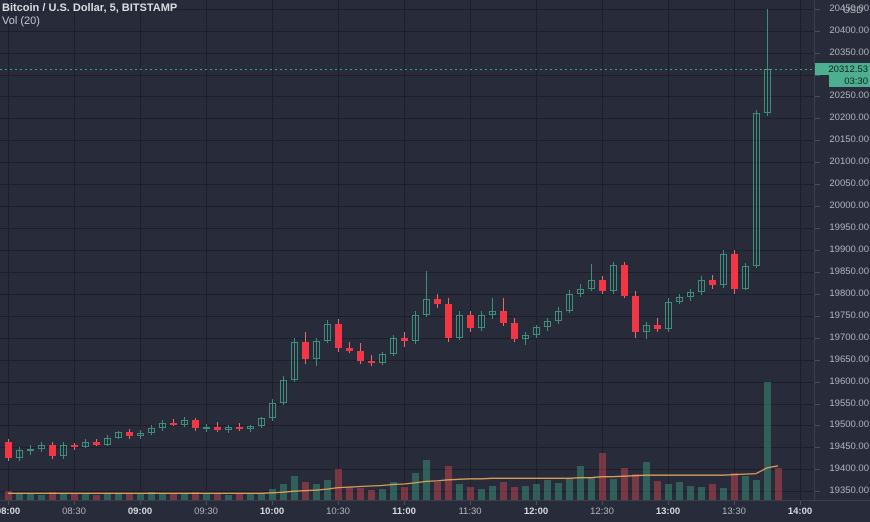 The height and width of the screenshot is (522, 870). Describe the element at coordinates (849, 140) in the screenshot. I see `price-tick-label: 20150.00` at that location.